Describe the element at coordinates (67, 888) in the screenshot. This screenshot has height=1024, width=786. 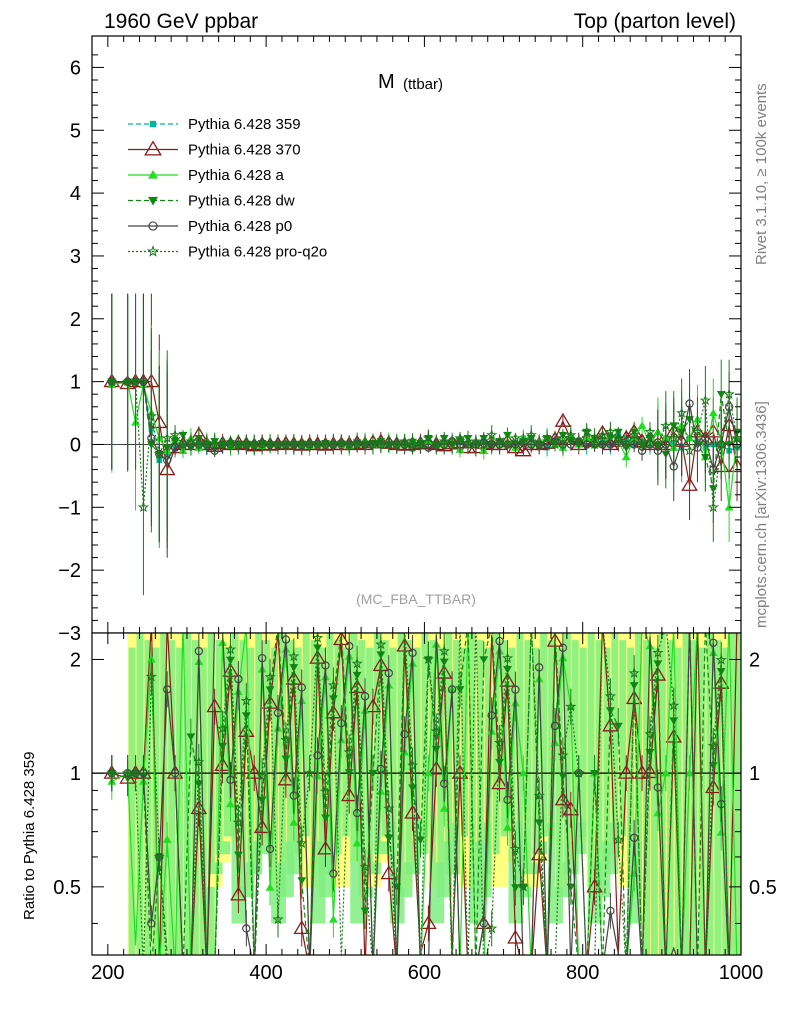
I see `ratio-y-tick-label-left: 0.5` at that location.